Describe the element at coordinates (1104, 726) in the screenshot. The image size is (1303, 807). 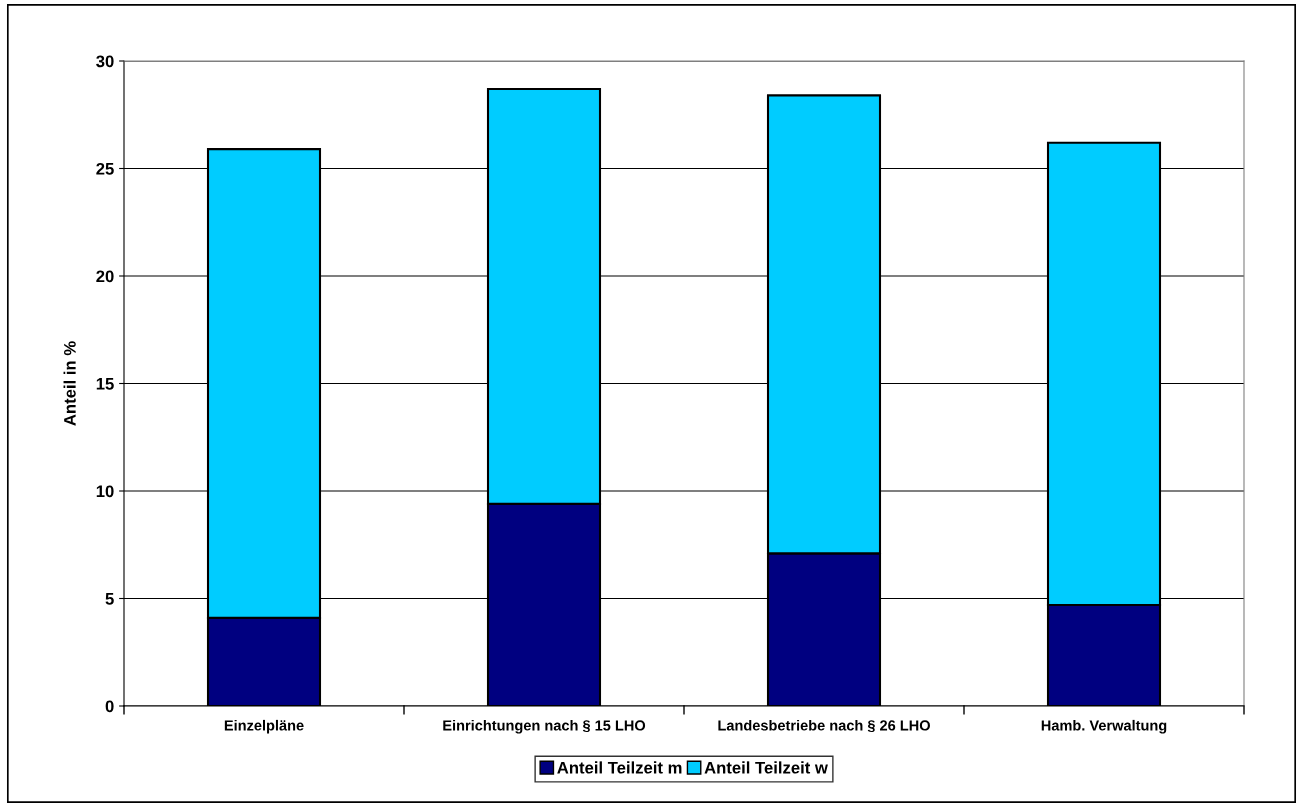
I see `x-tick-label: Hamb. Verwaltung` at that location.